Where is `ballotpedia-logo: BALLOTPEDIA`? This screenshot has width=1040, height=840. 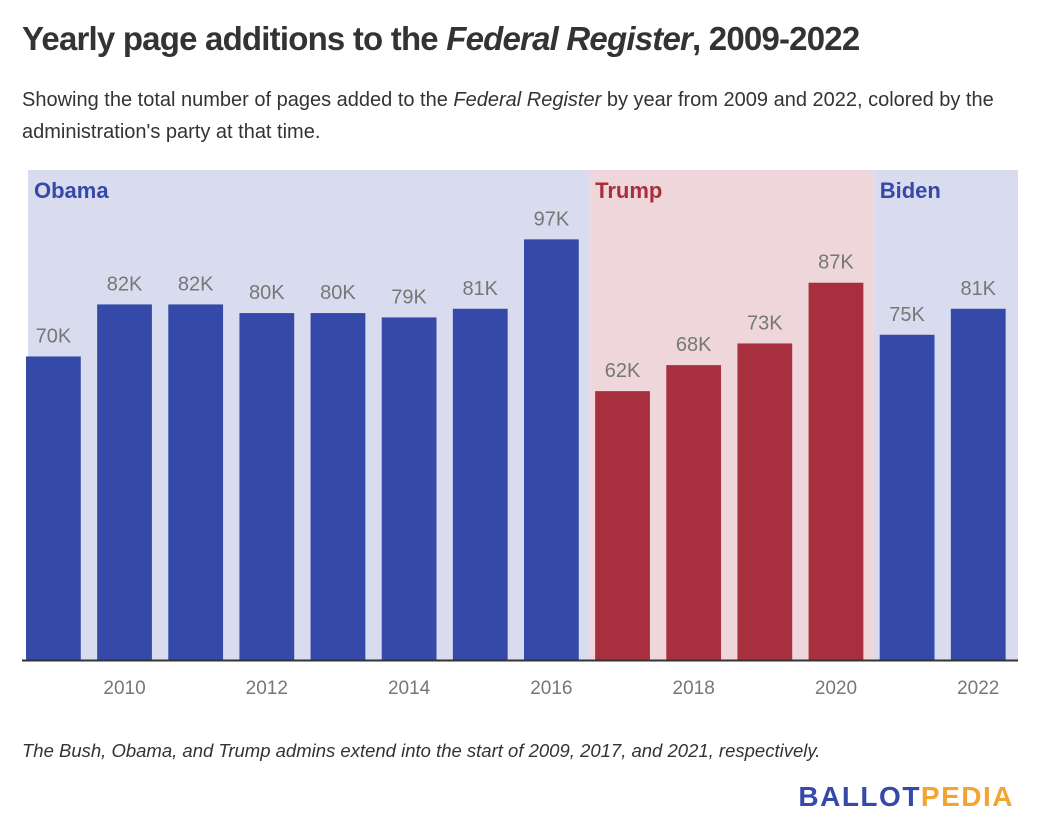
ballotpedia-logo: BALLOTPEDIA is located at coordinates (906, 797).